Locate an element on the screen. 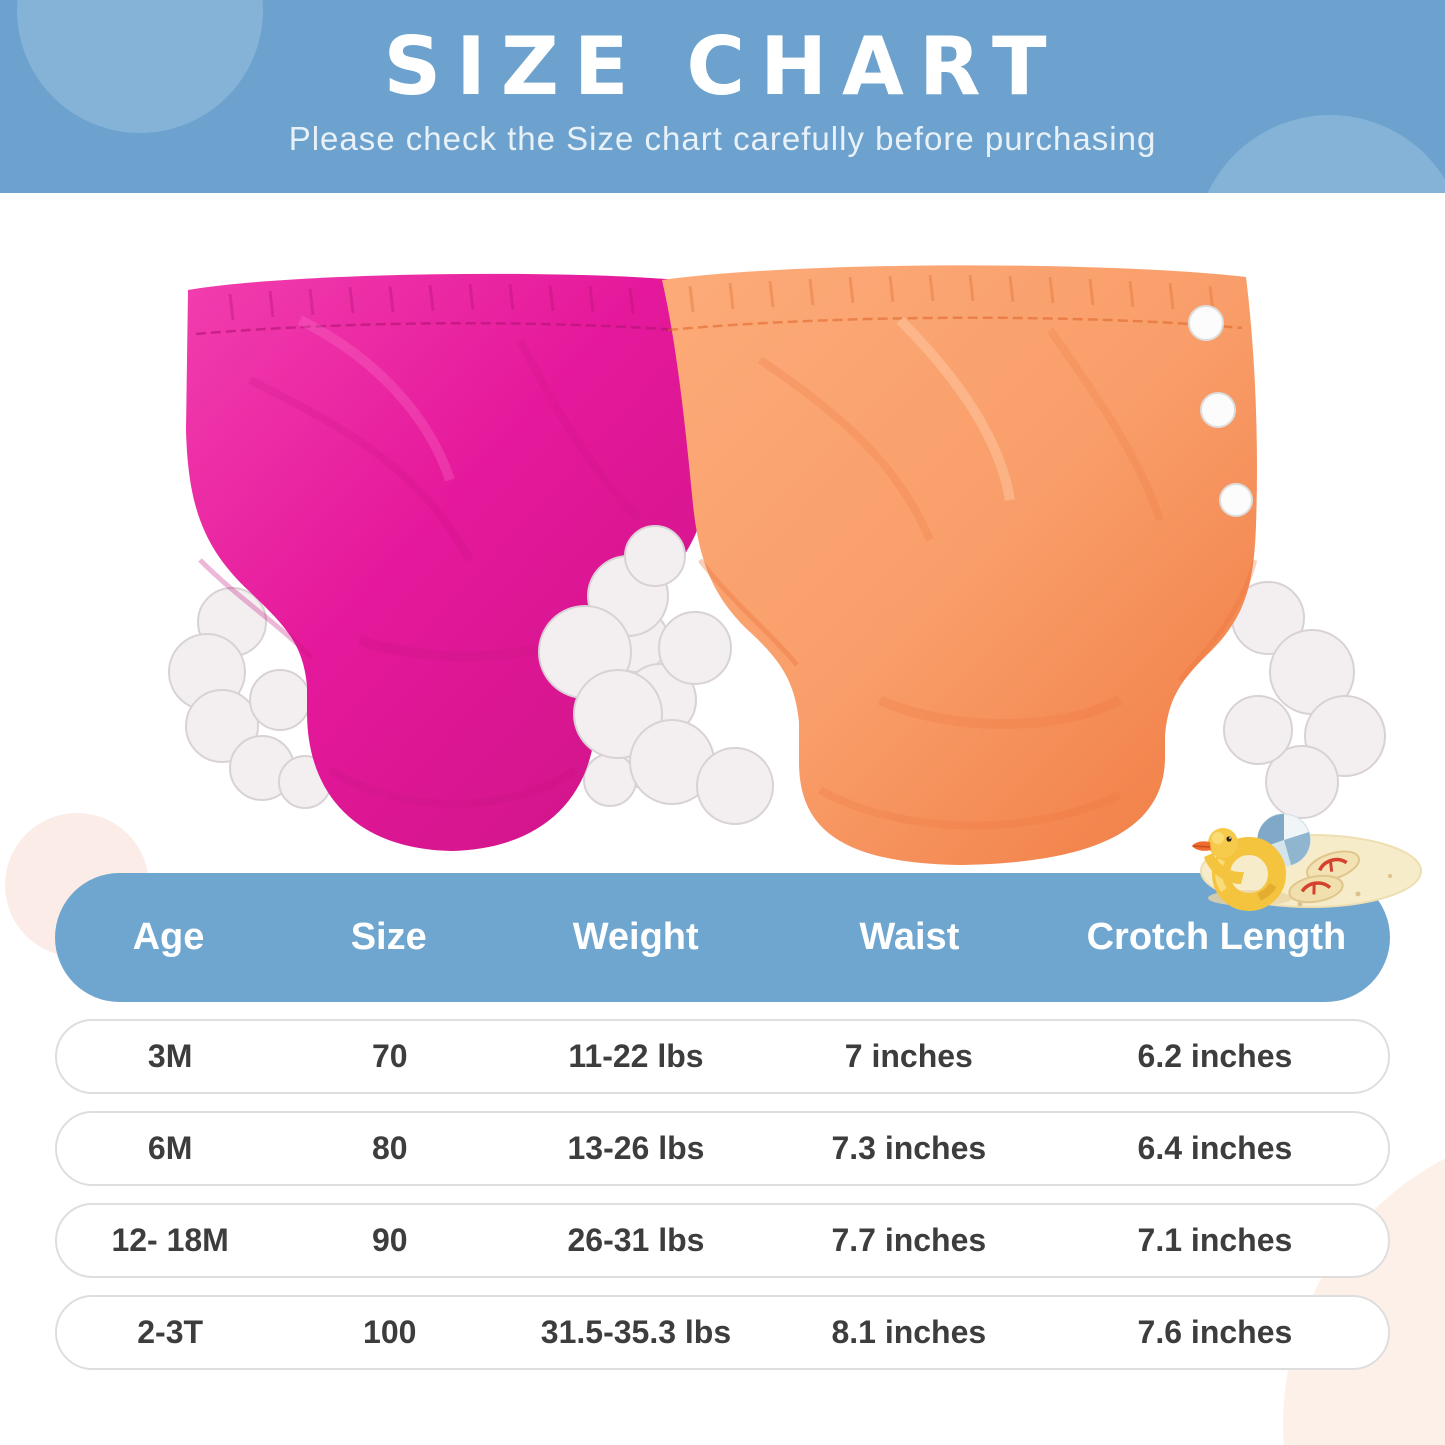 This screenshot has height=1445, width=1445. cell-age: 6M is located at coordinates (170, 1148).